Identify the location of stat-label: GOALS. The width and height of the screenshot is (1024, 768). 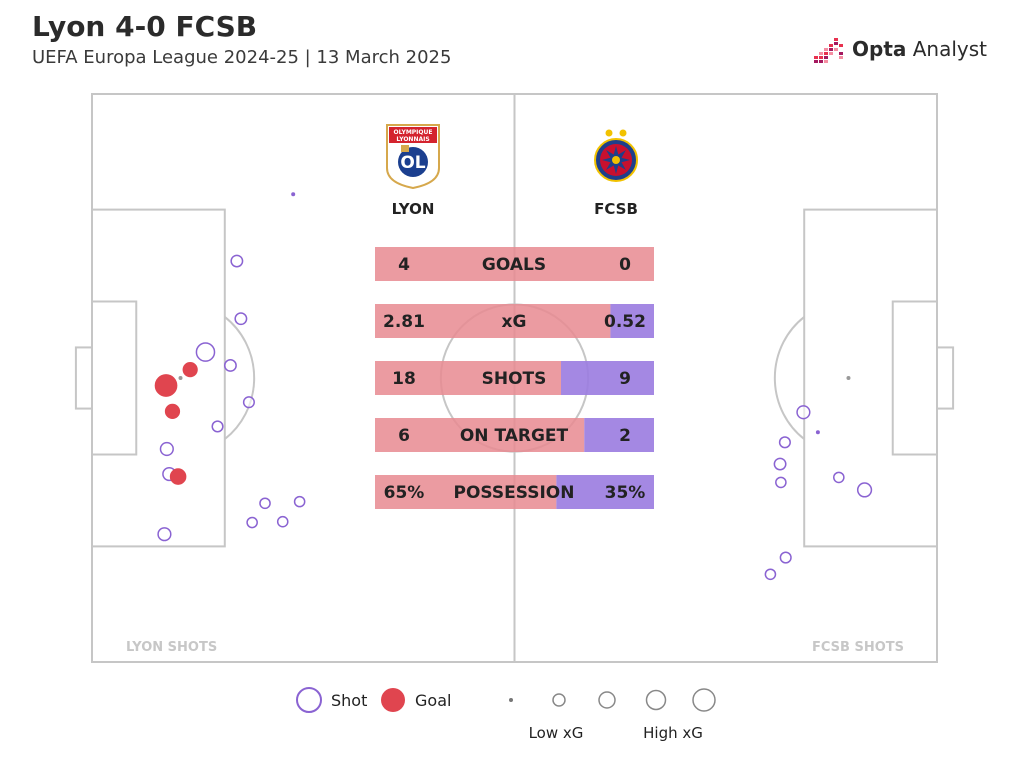
(514, 265).